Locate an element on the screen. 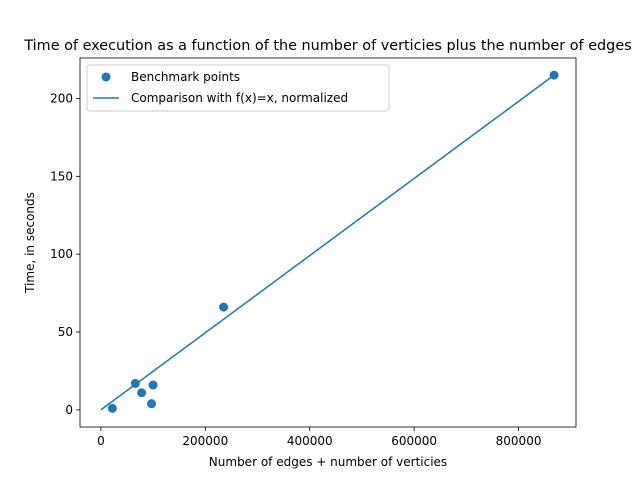 Image resolution: width=640 pixels, height=480 pixels. x-axis-label: Number of edges + number of verticies is located at coordinates (328, 462).